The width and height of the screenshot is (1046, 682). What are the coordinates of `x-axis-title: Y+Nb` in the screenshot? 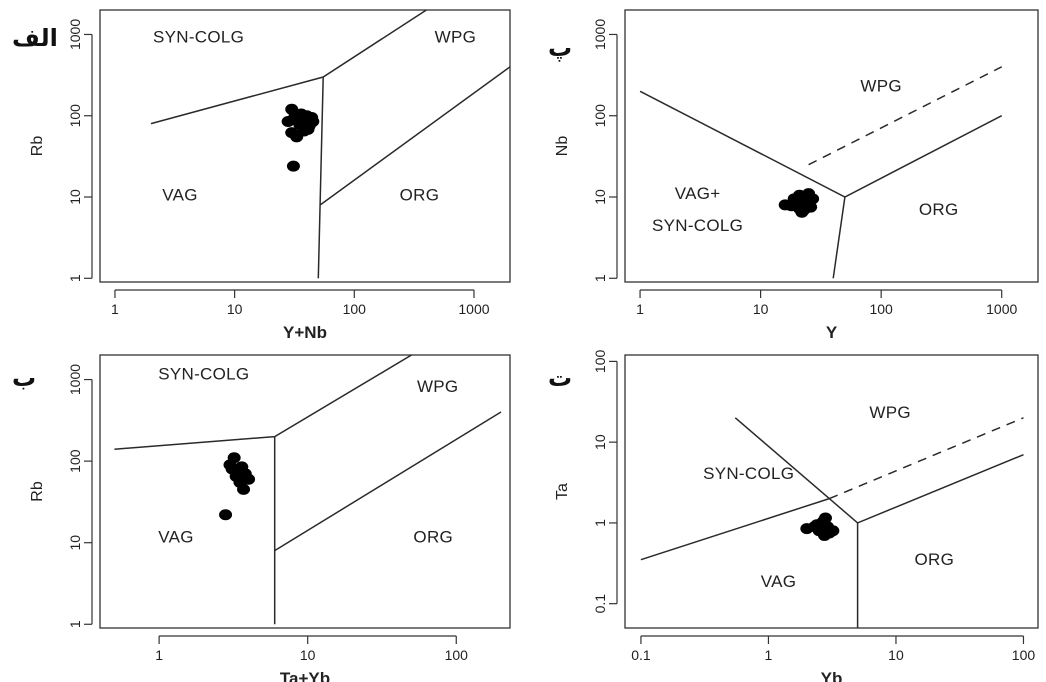 It's located at (305, 332).